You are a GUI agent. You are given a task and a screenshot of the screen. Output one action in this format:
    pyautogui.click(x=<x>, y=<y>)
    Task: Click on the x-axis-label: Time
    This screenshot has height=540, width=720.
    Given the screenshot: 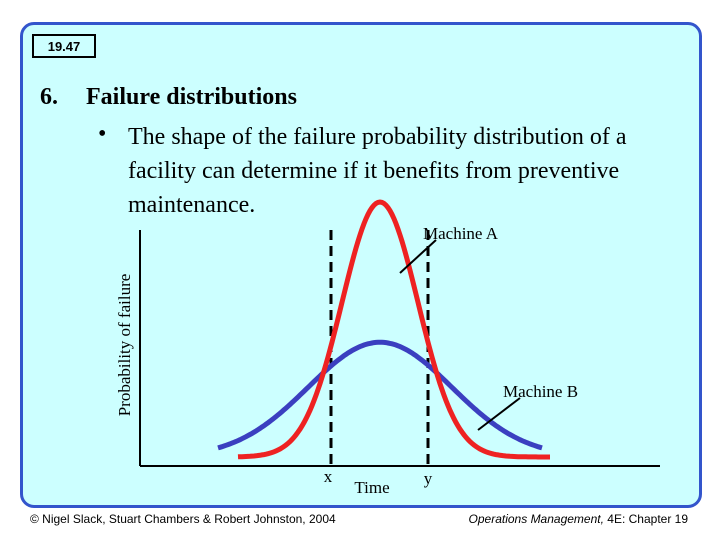 What is the action you would take?
    pyautogui.click(x=371, y=487)
    